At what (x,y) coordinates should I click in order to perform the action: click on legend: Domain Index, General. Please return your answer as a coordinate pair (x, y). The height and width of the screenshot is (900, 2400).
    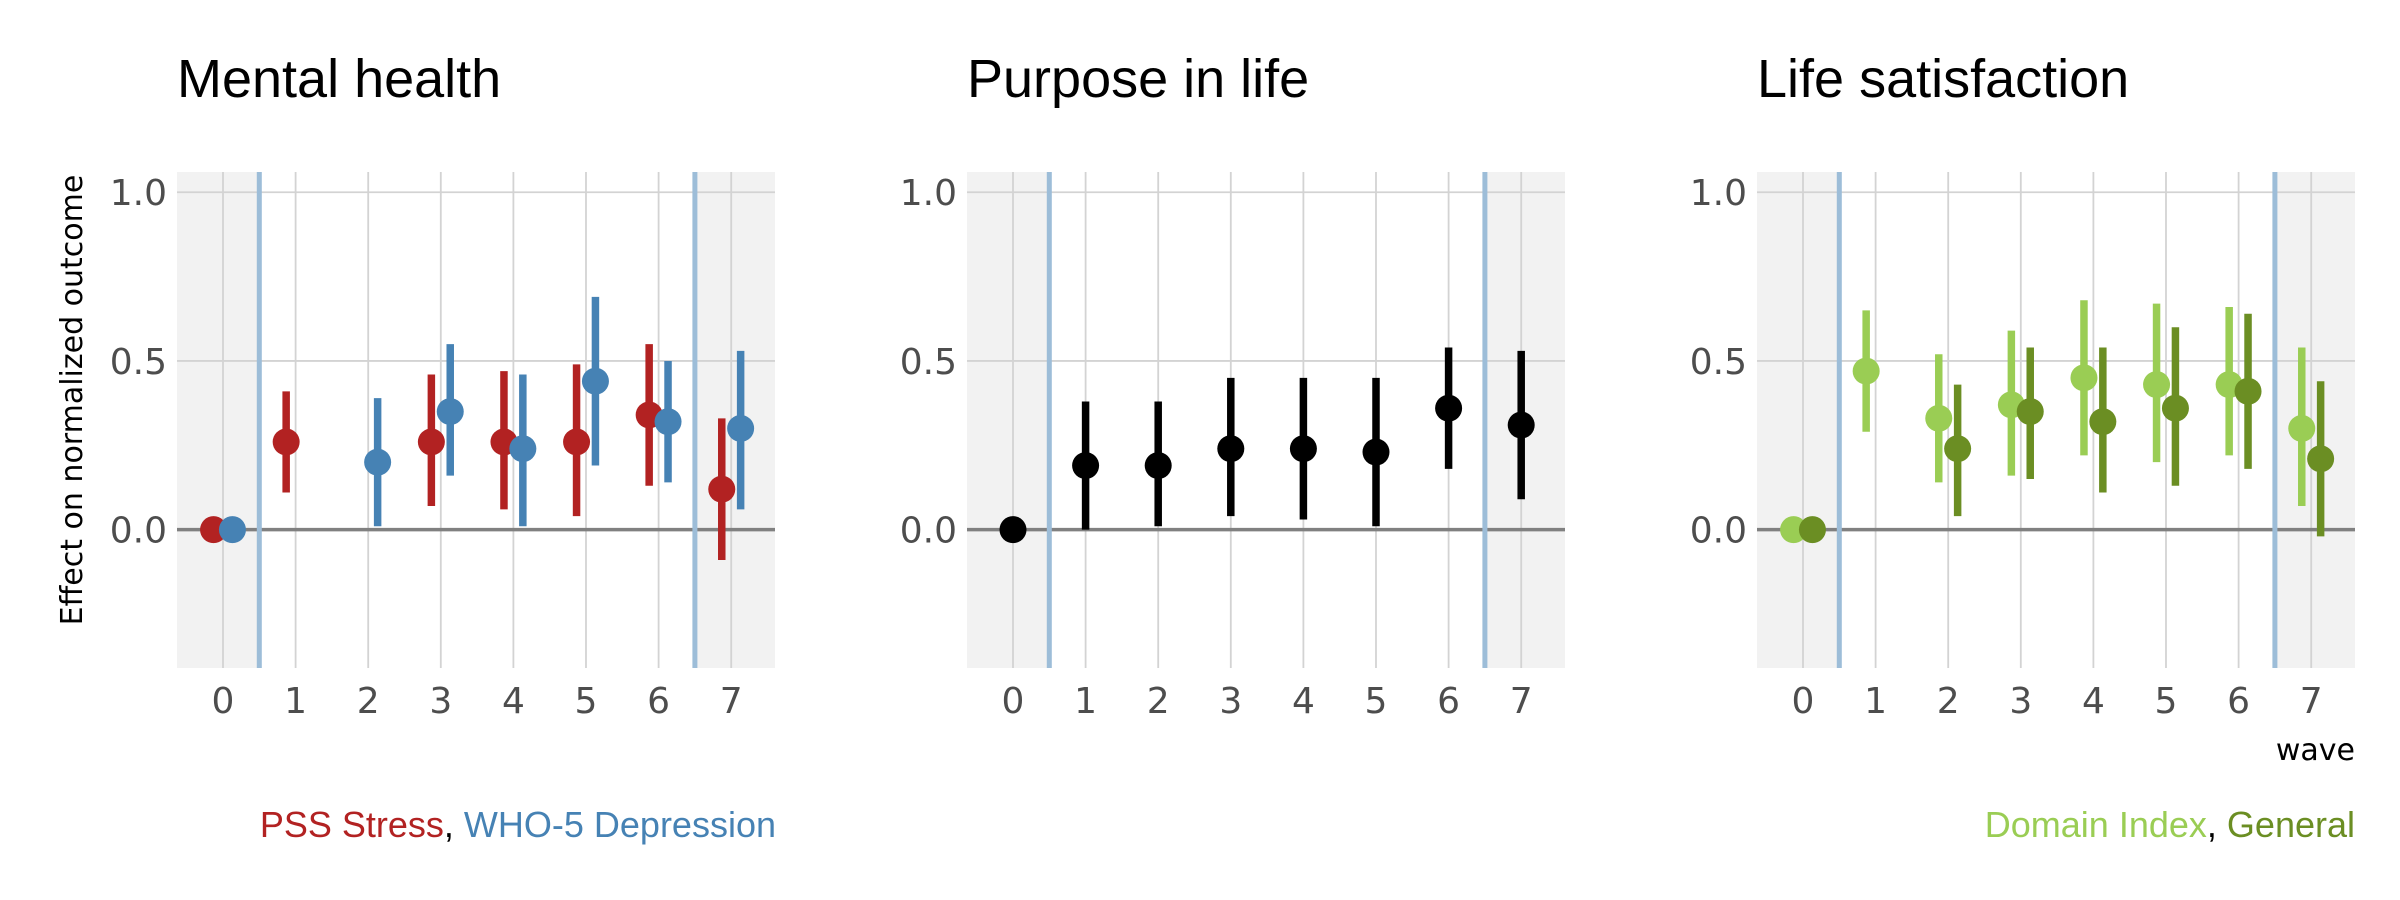
    Looking at the image, I should click on (2170, 824).